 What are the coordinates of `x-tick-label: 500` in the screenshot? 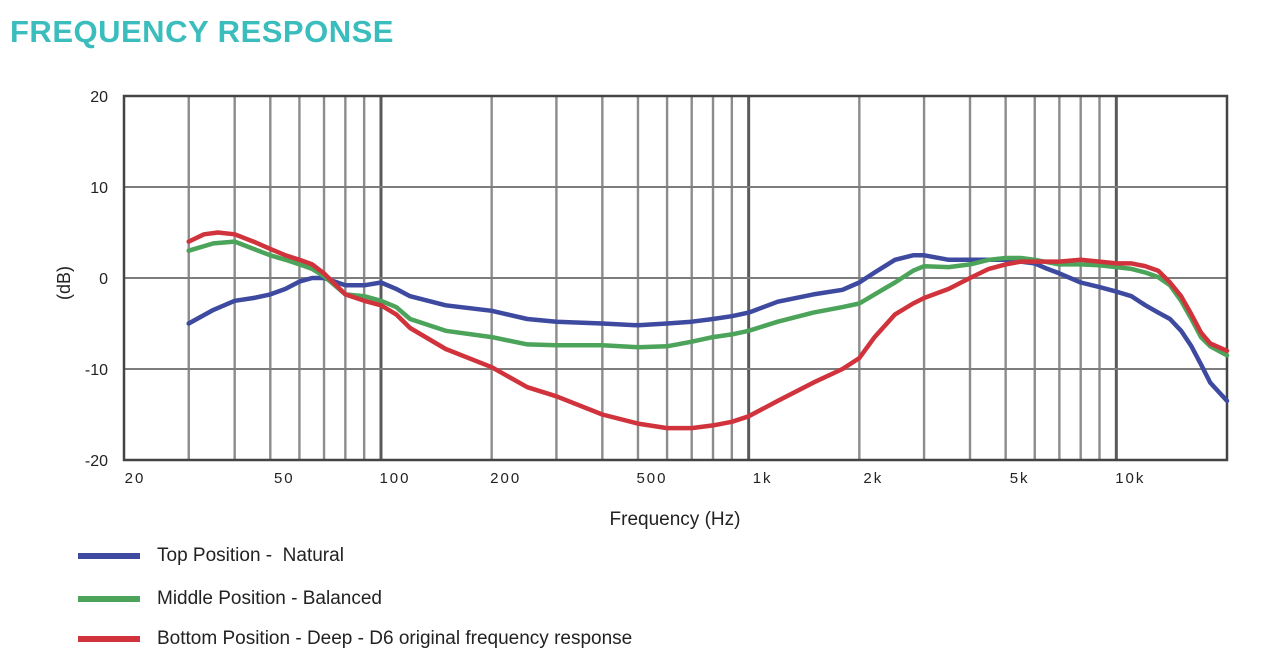 It's located at (651, 478).